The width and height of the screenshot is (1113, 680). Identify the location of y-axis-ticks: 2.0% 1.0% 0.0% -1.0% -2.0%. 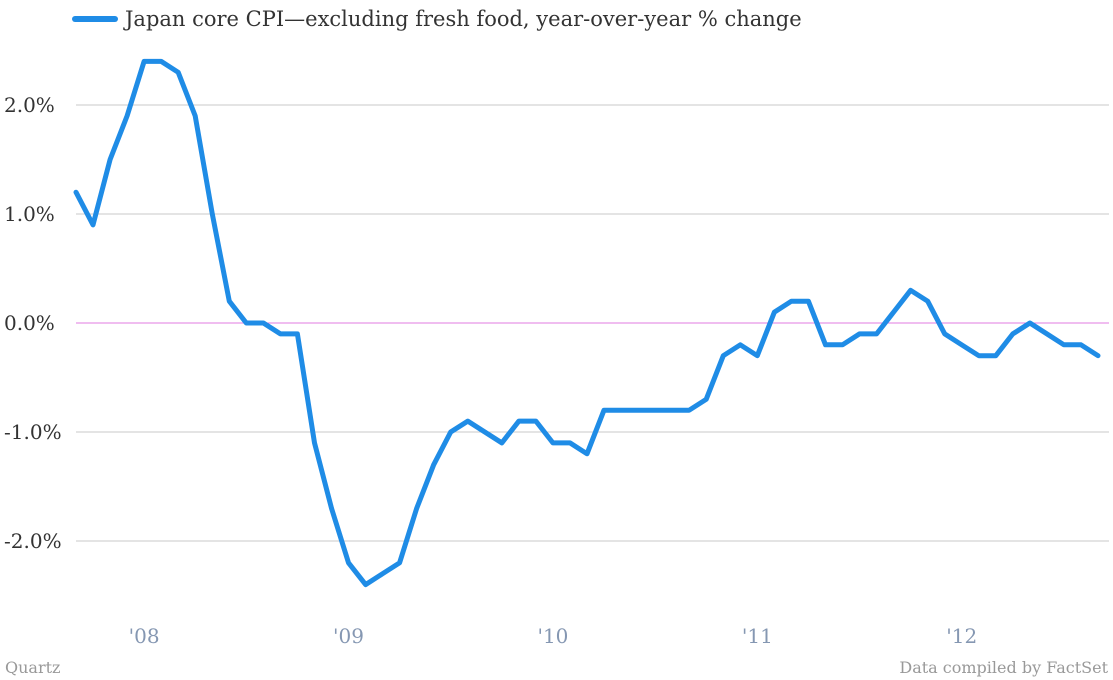
(33, 323).